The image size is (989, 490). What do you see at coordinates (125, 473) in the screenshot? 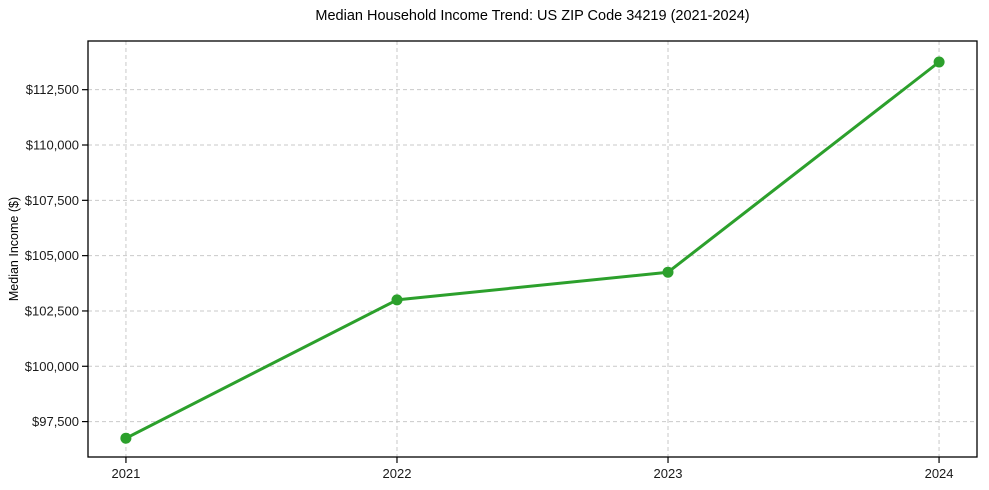
I see `x-tick-label: 2021` at bounding box center [125, 473].